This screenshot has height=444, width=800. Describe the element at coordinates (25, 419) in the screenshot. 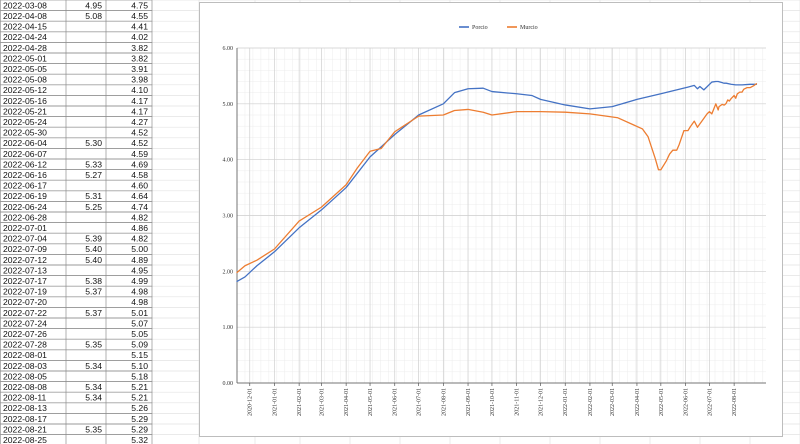

I see `date-cell: 2022-08-17` at that location.